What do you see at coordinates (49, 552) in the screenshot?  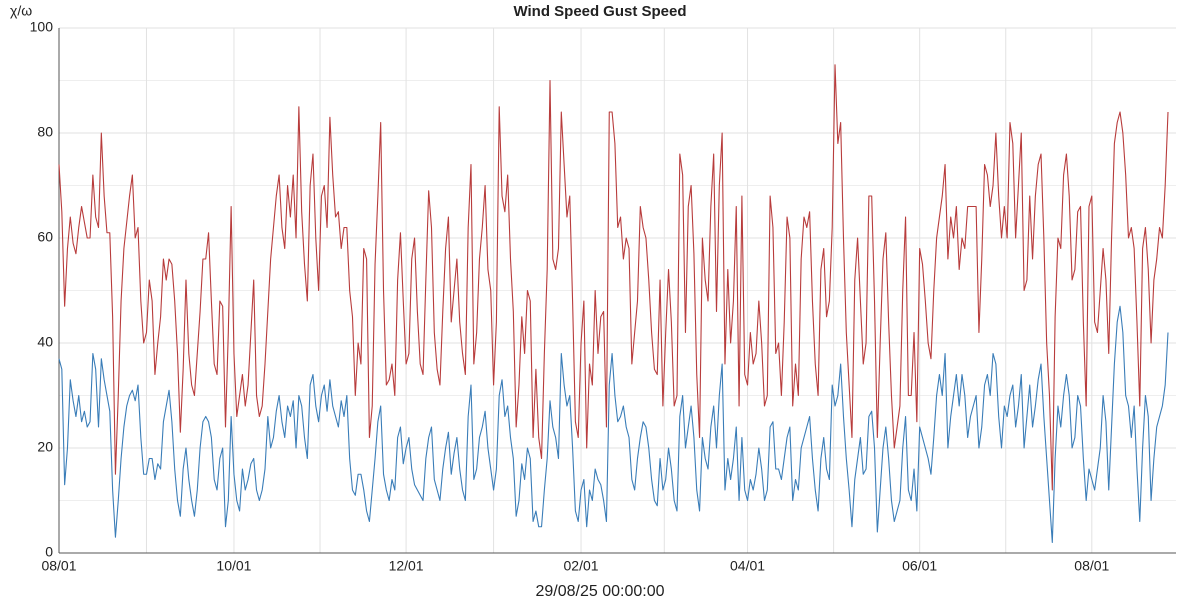 I see `y-tick-label: 0` at bounding box center [49, 552].